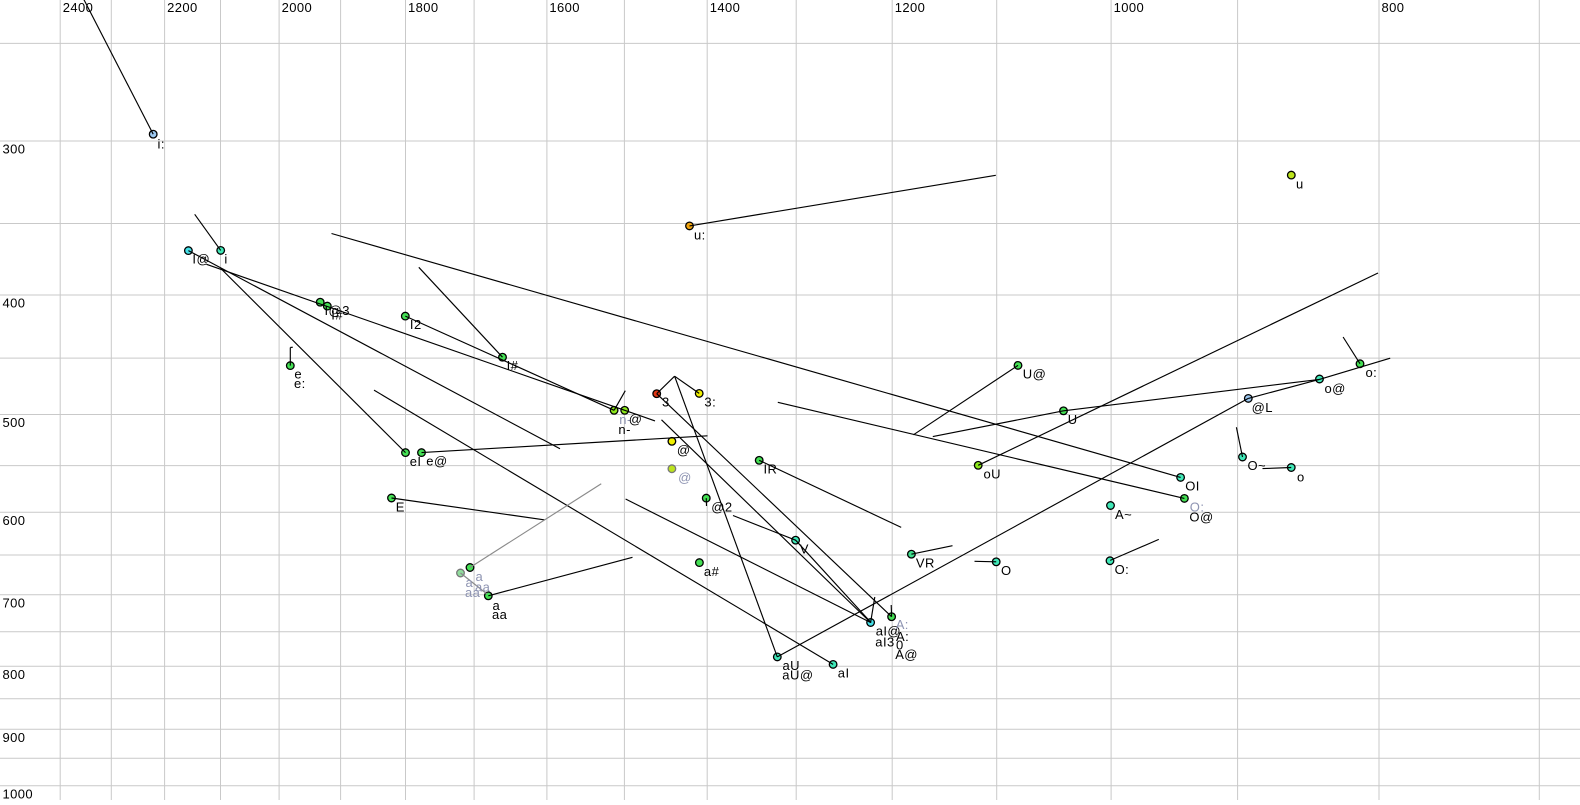 The width and height of the screenshot is (1580, 805). What do you see at coordinates (14, 422) in the screenshot?
I see `svg-text: 500` at bounding box center [14, 422].